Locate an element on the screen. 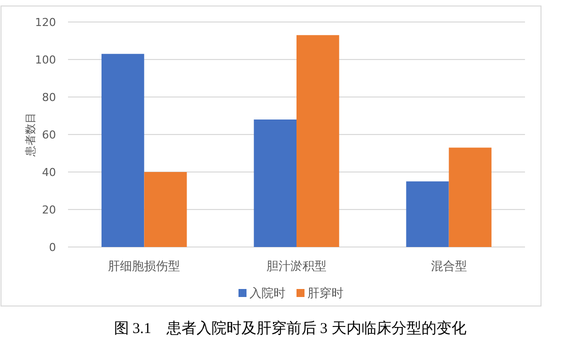  y-tick-label: 120 is located at coordinates (45, 22).